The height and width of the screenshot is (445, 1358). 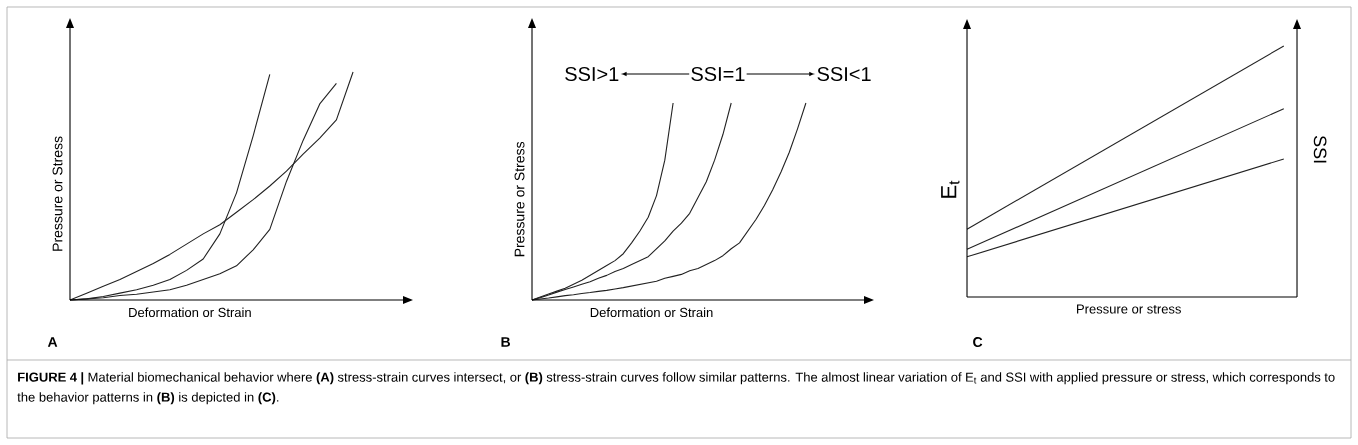 What do you see at coordinates (718, 74) in the screenshot?
I see `text: SSI=1` at bounding box center [718, 74].